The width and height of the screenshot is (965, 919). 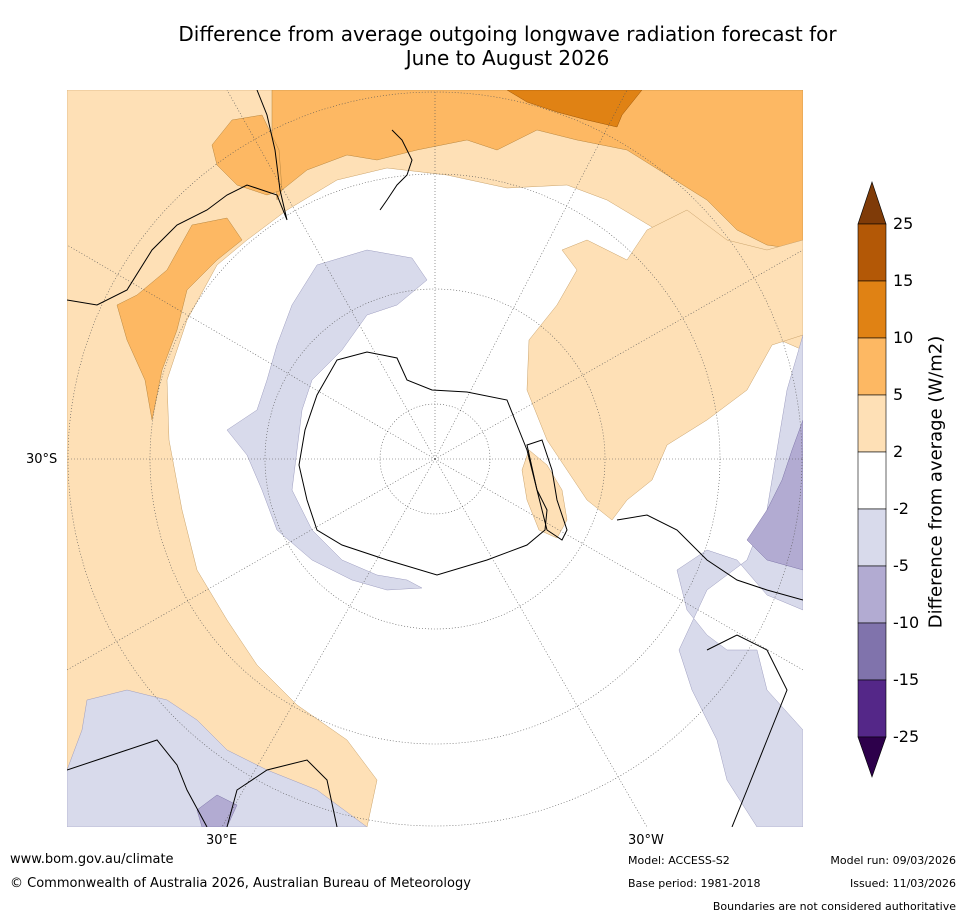 What do you see at coordinates (217, 810) in the screenshot?
I see `anomaly-region-neg5-neg10-south` at bounding box center [217, 810].